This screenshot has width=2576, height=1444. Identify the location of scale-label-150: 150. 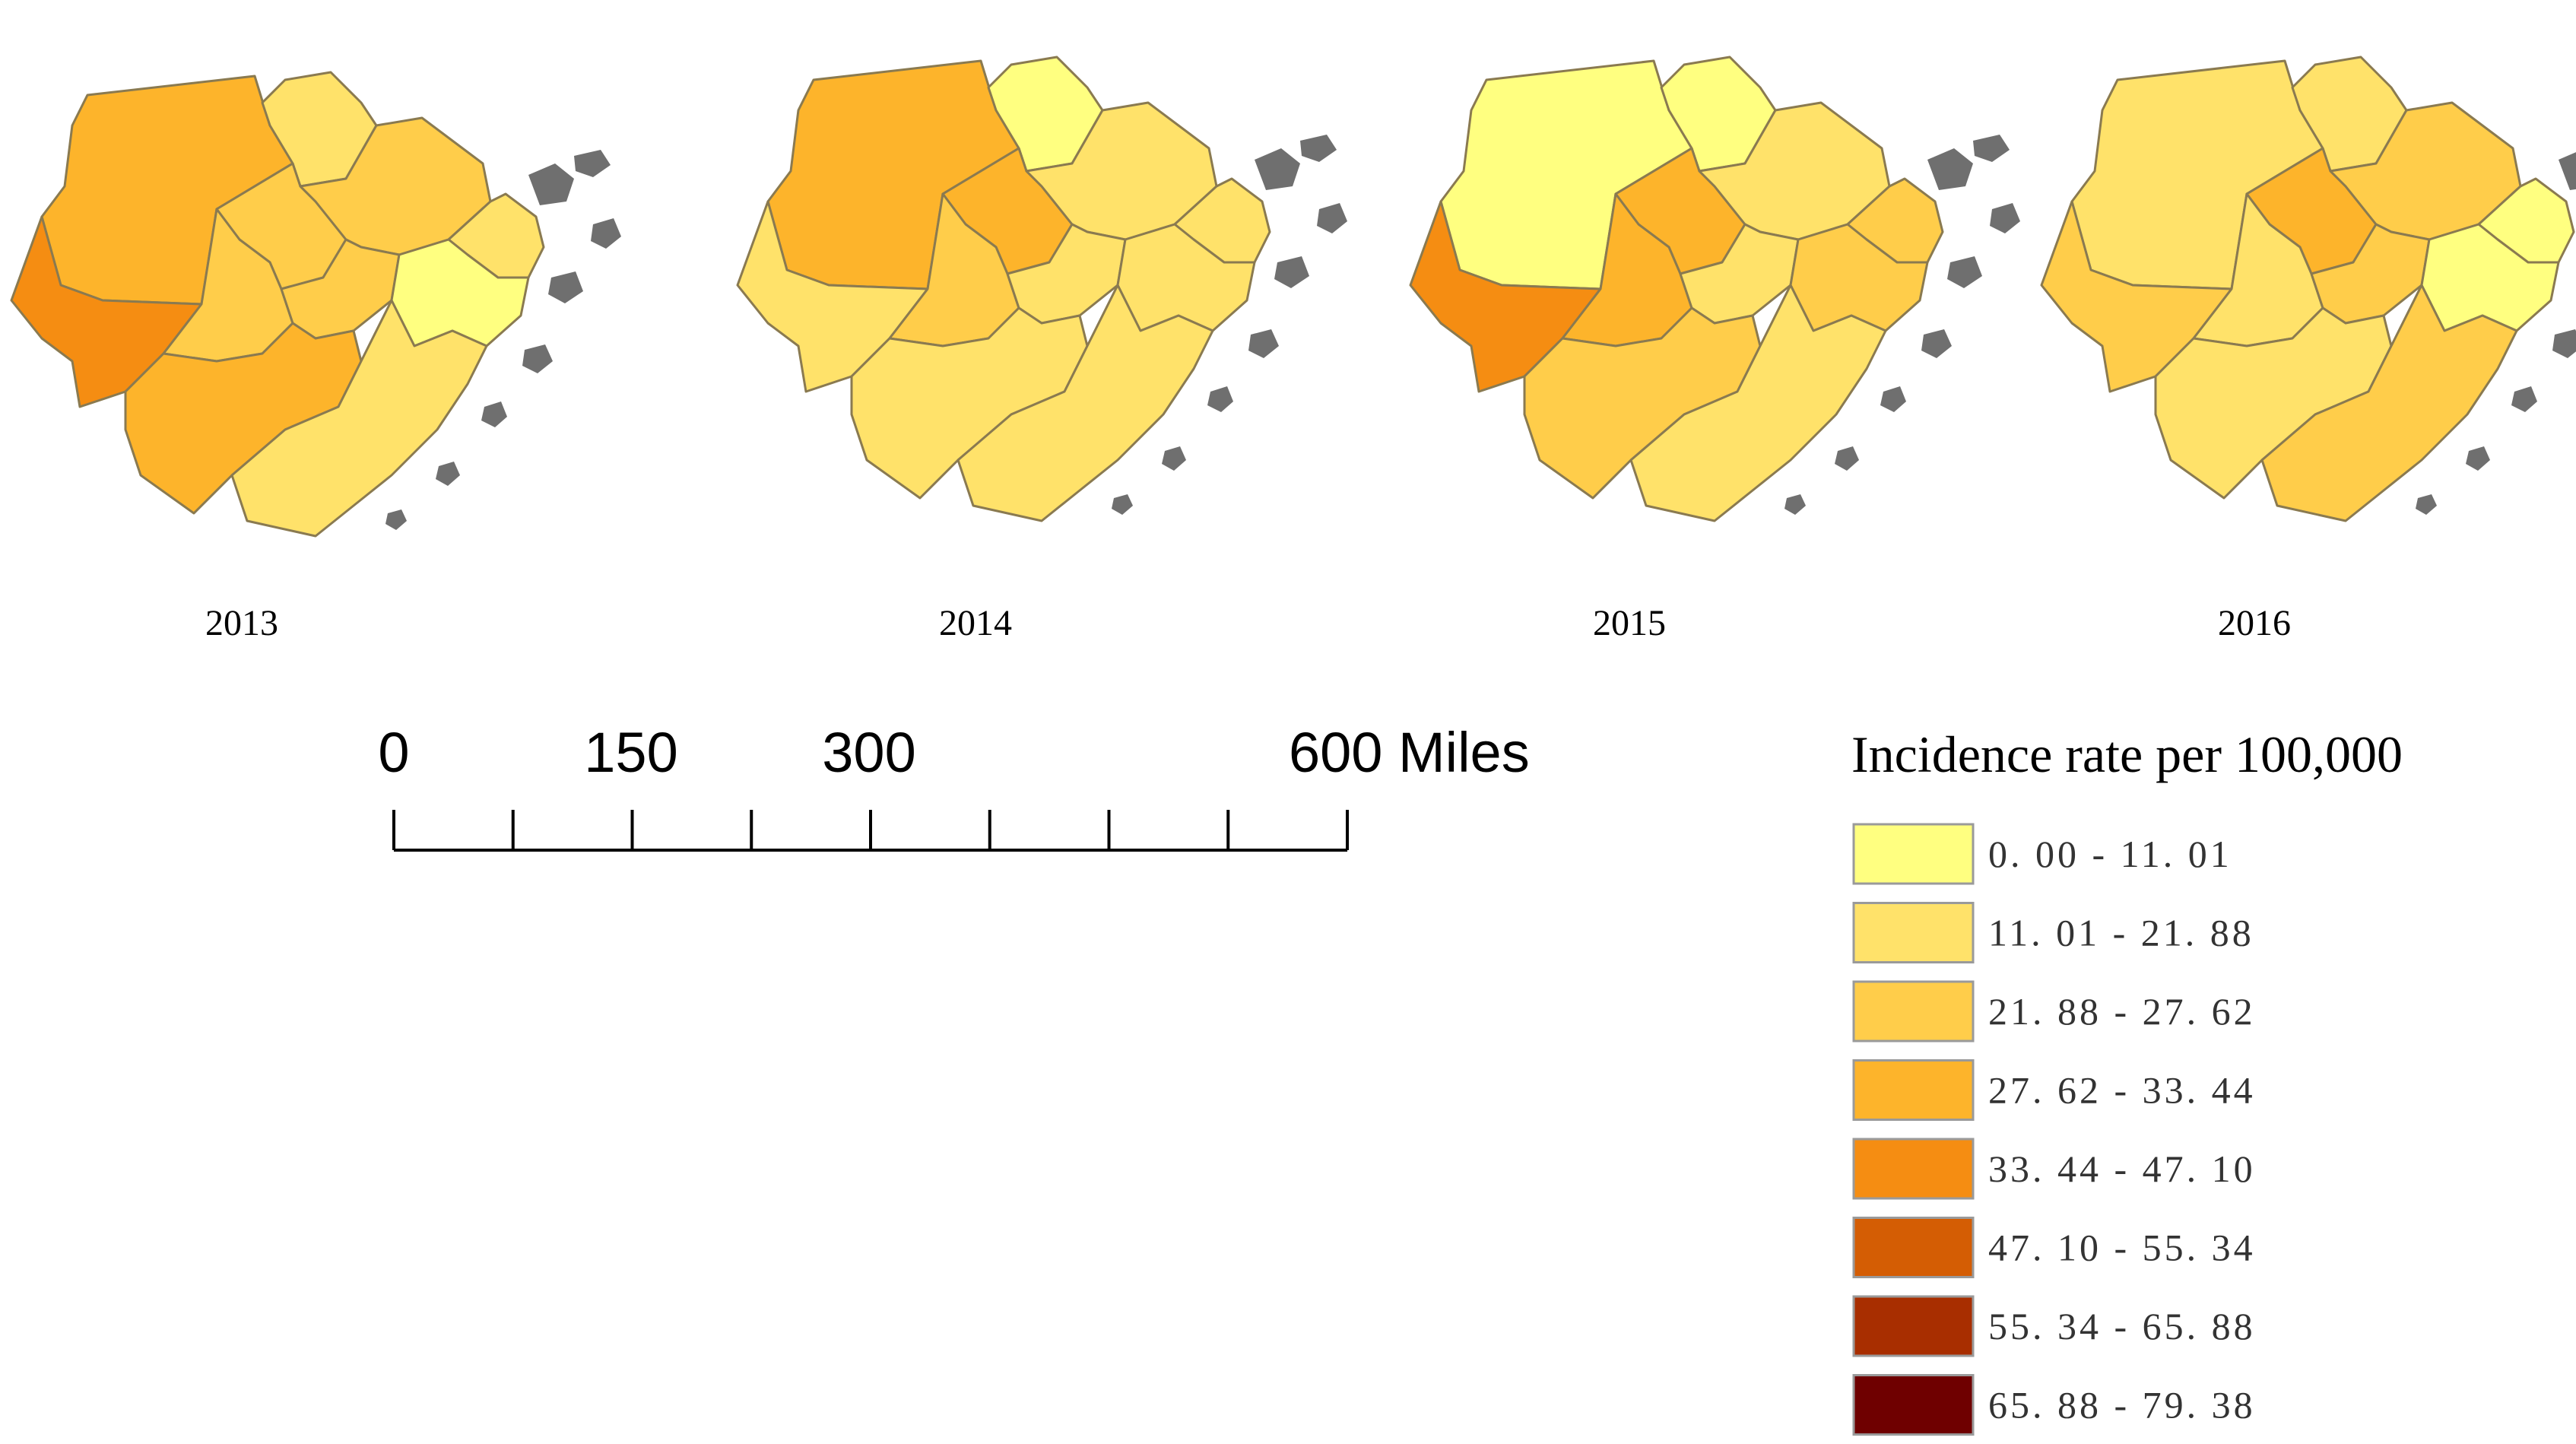
(631, 752).